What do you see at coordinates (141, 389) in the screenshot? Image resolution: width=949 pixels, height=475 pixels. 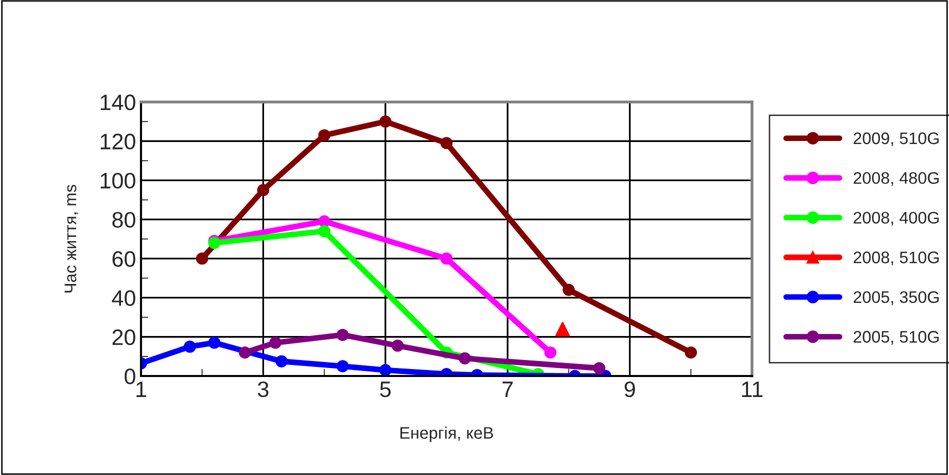 I see `x-tick-label: 1` at bounding box center [141, 389].